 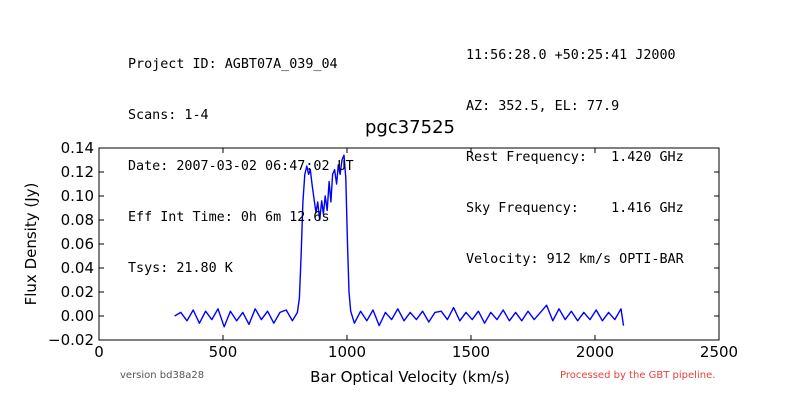 I want to click on x-tick-label: 1500, so click(x=471, y=352).